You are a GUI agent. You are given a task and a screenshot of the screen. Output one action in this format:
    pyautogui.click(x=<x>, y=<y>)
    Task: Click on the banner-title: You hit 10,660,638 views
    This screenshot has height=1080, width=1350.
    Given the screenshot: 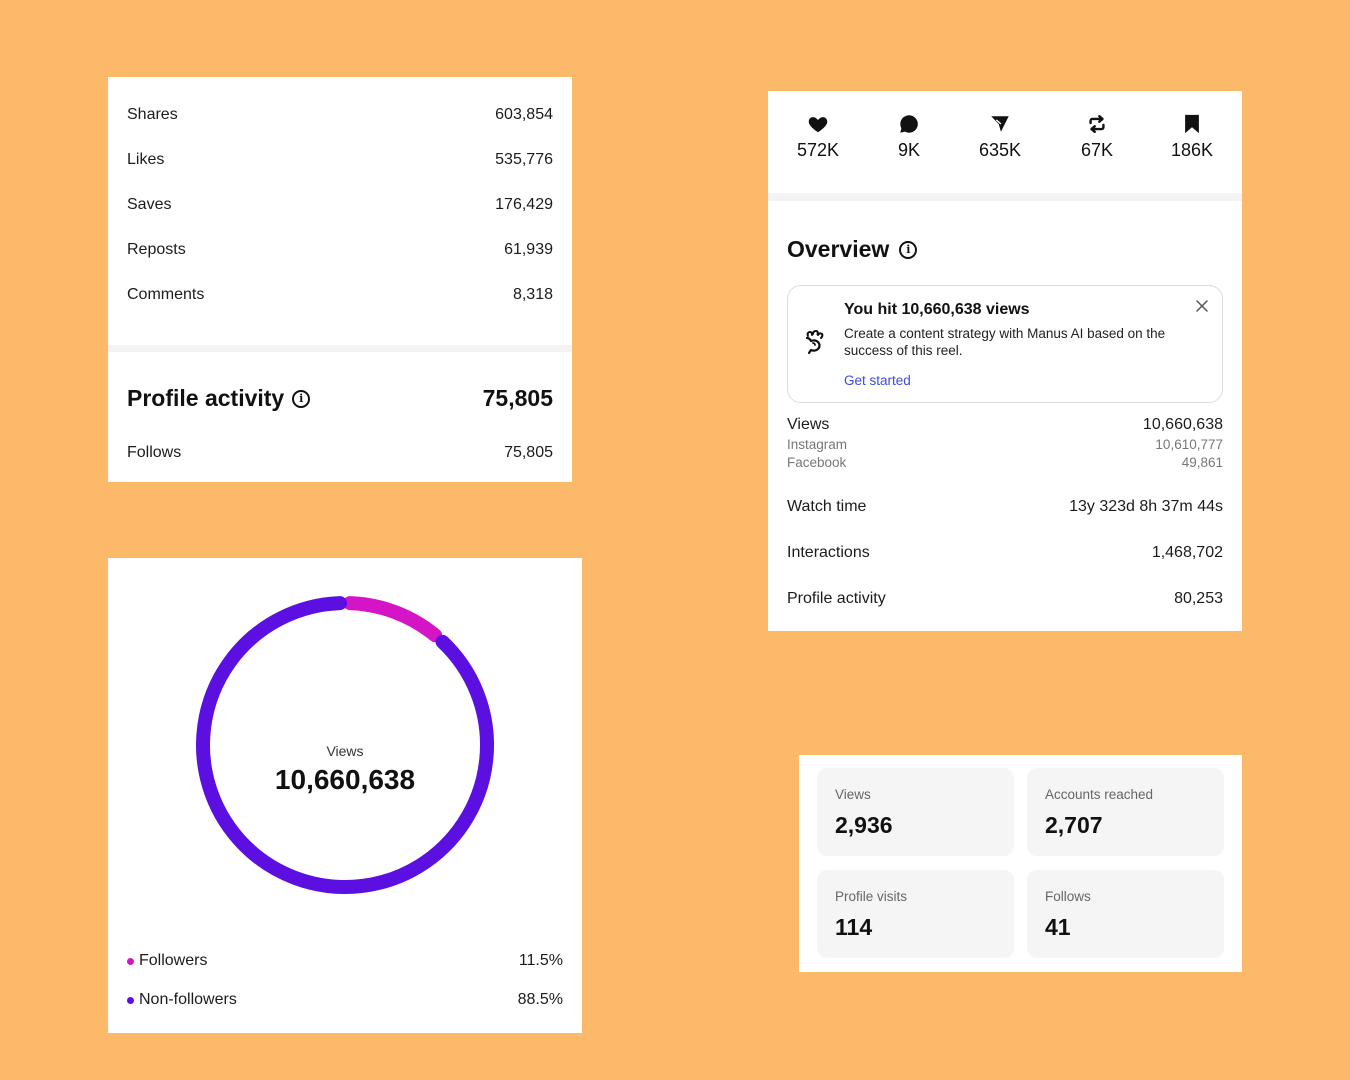 What is the action you would take?
    pyautogui.click(x=937, y=309)
    